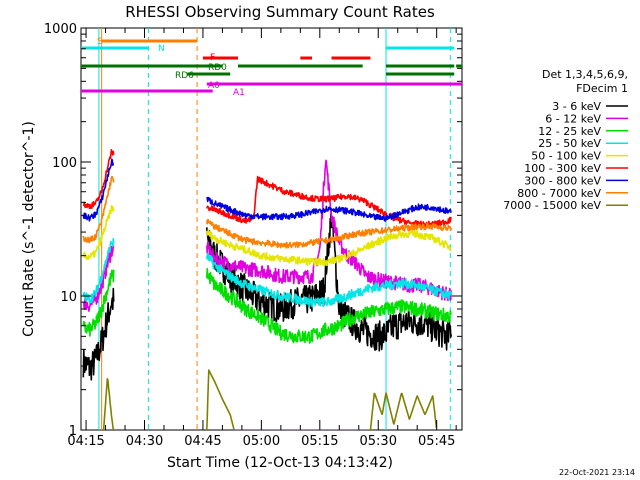  What do you see at coordinates (280, 463) in the screenshot?
I see `x-axis-label: Start Time (12-Oct-13 04:13:42)` at bounding box center [280, 463].